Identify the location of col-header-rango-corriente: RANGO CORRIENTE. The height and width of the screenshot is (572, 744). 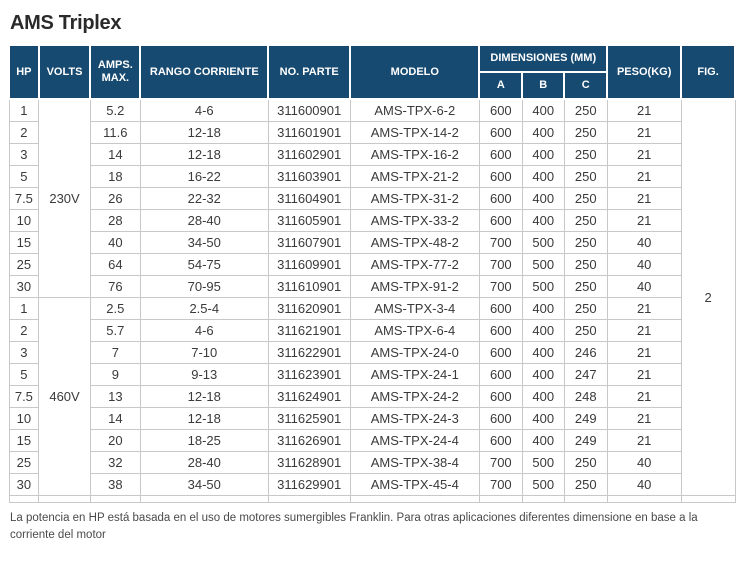
(204, 72).